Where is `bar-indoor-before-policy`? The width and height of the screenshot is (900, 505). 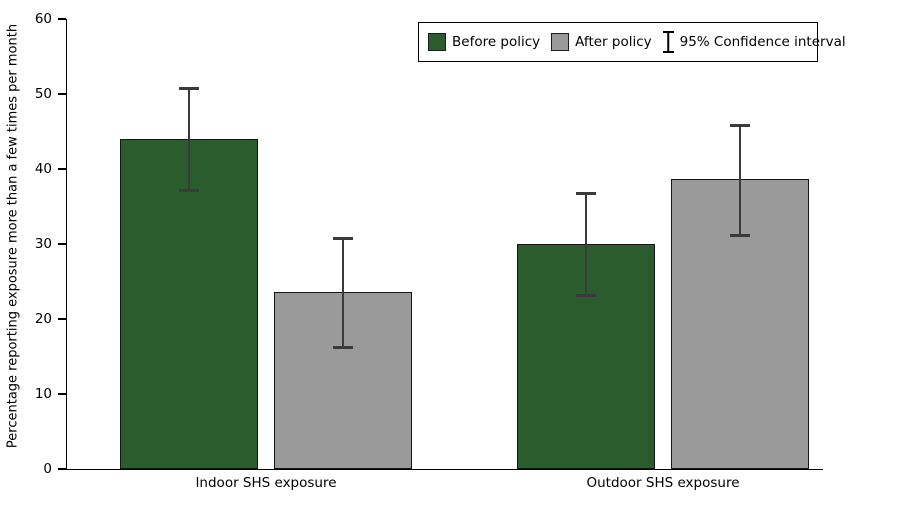 bar-indoor-before-policy is located at coordinates (189, 304).